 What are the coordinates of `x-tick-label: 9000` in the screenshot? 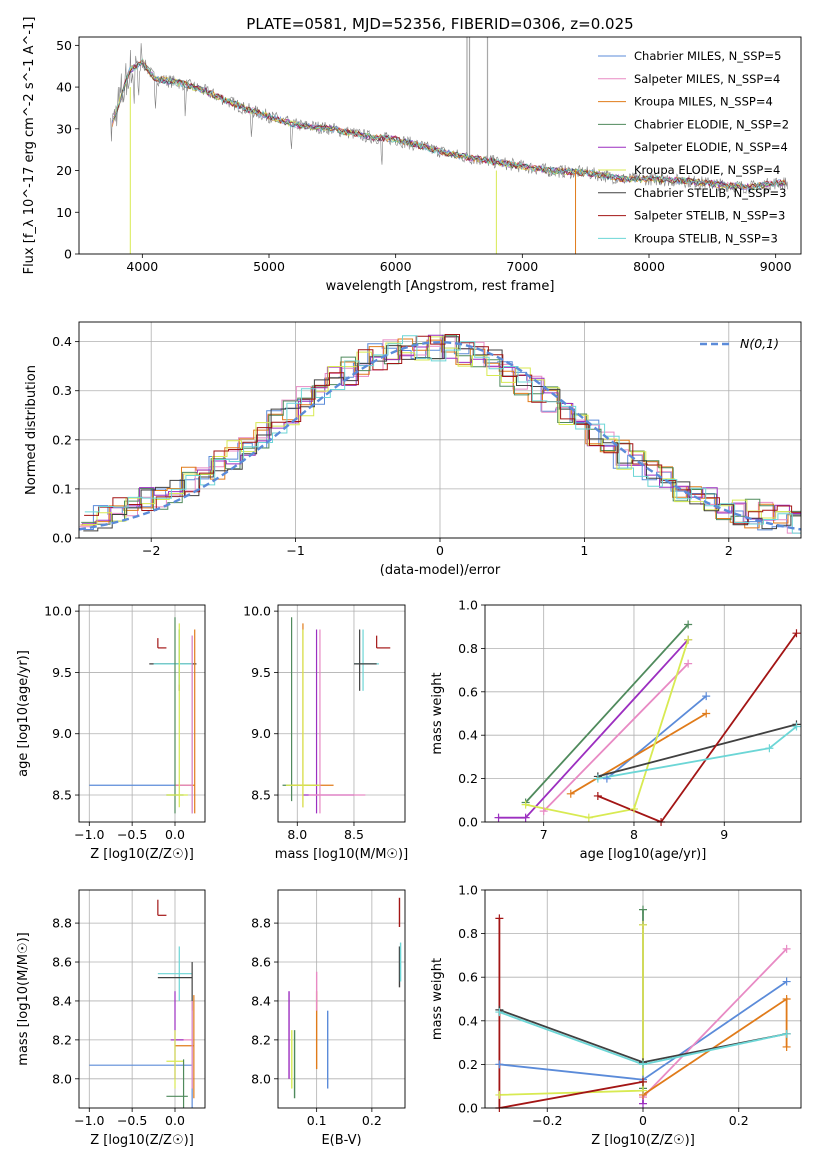 It's located at (776, 266).